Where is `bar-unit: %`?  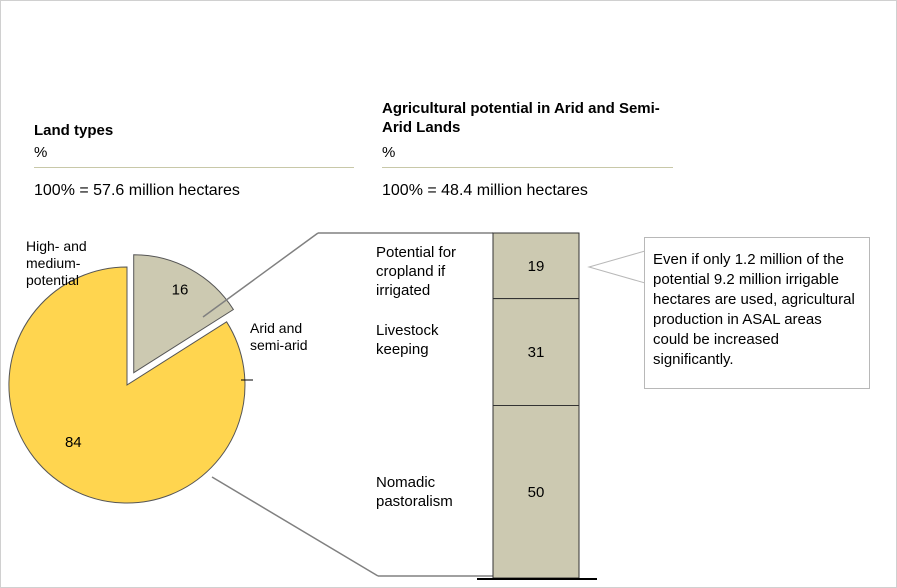 bar-unit: % is located at coordinates (389, 152).